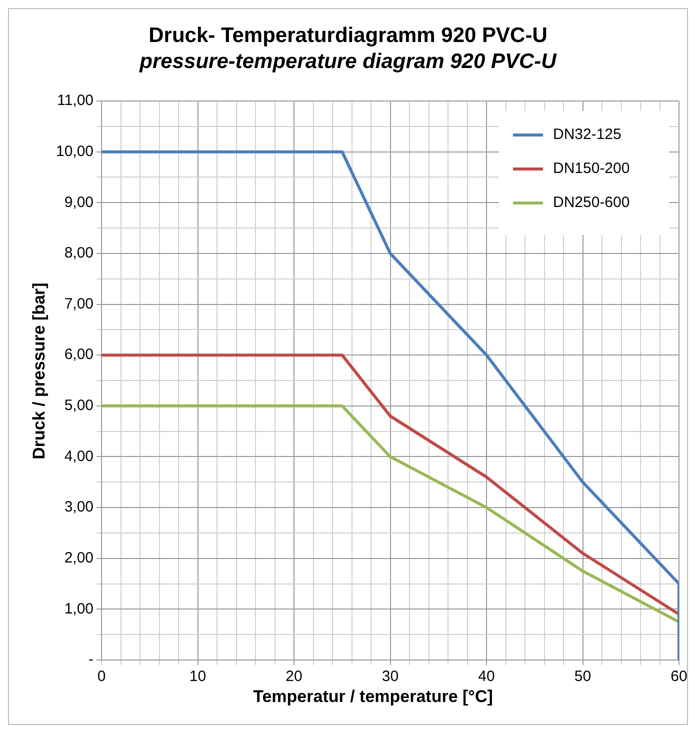 The image size is (696, 733). What do you see at coordinates (294, 677) in the screenshot?
I see `x-tick-label: 20` at bounding box center [294, 677].